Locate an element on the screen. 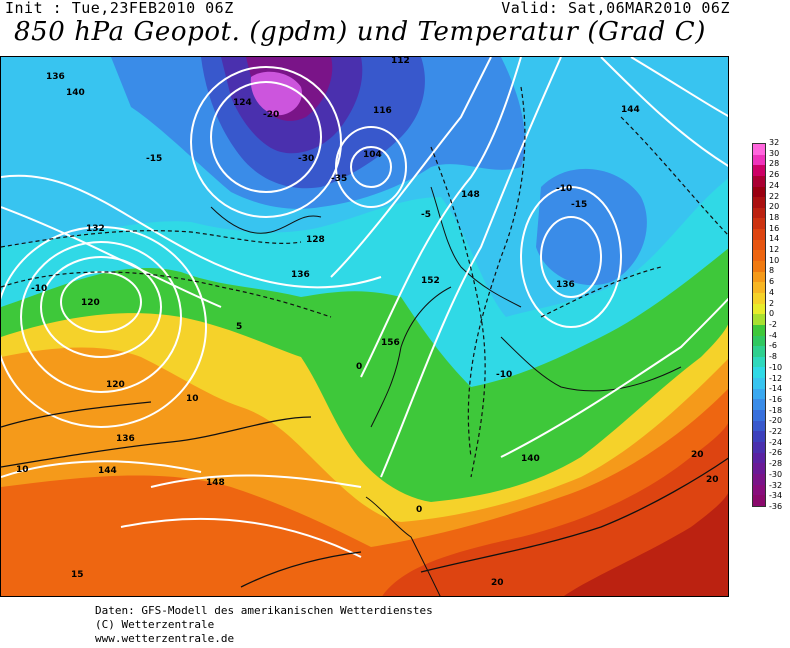 The height and width of the screenshot is (648, 790). color-scale-tick-label: -2 is located at coordinates (773, 324).